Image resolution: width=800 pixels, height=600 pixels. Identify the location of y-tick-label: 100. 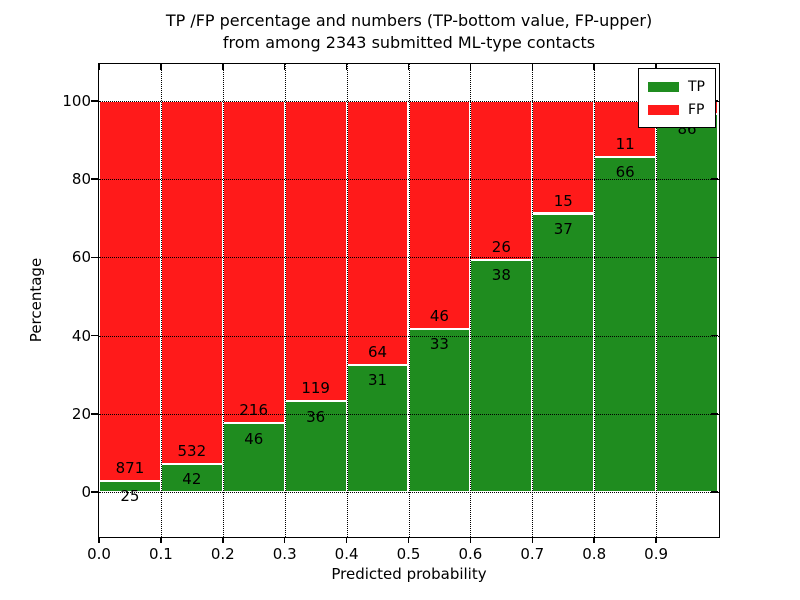
(76, 100).